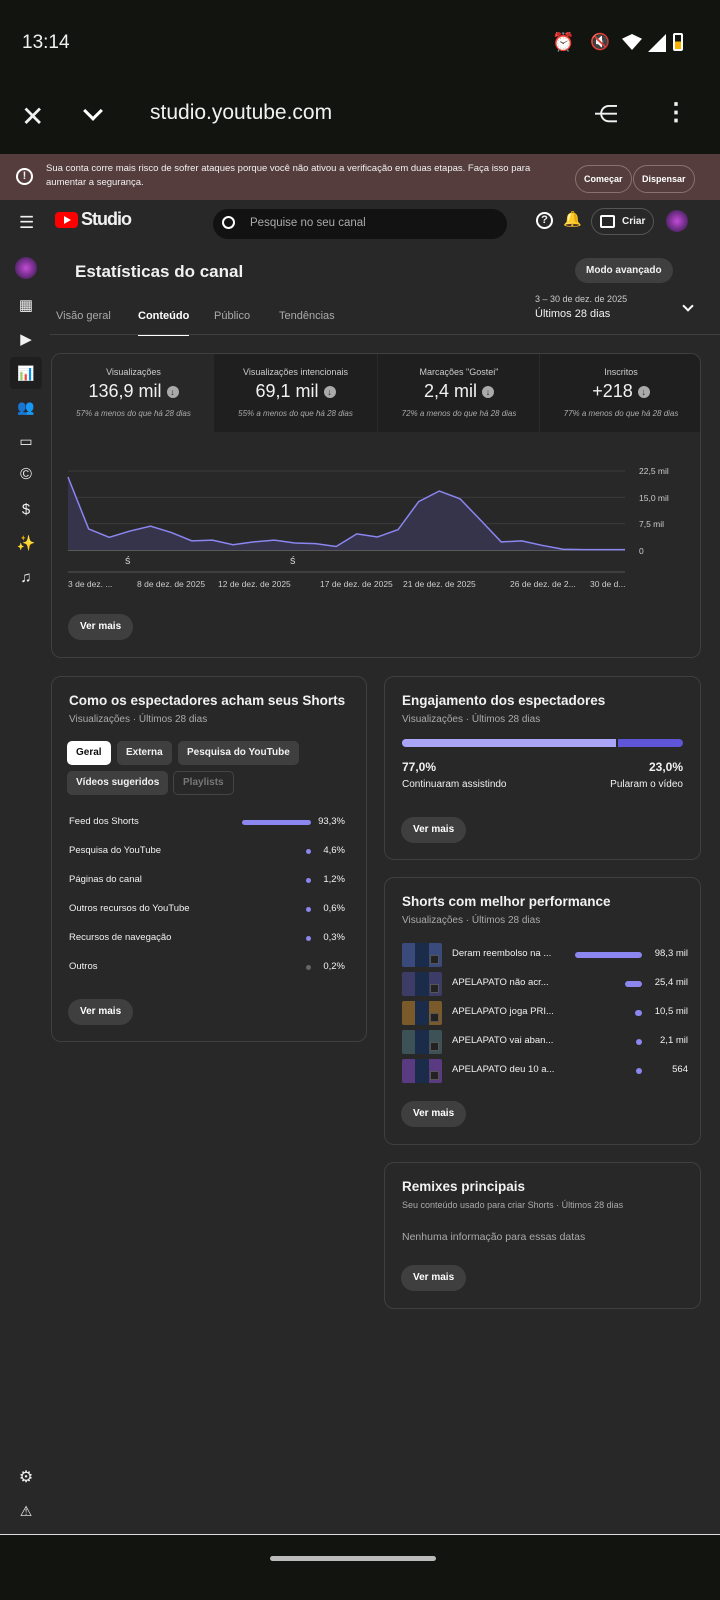 The width and height of the screenshot is (720, 1600). I want to click on settings-icon: ⚙, so click(26, 1477).